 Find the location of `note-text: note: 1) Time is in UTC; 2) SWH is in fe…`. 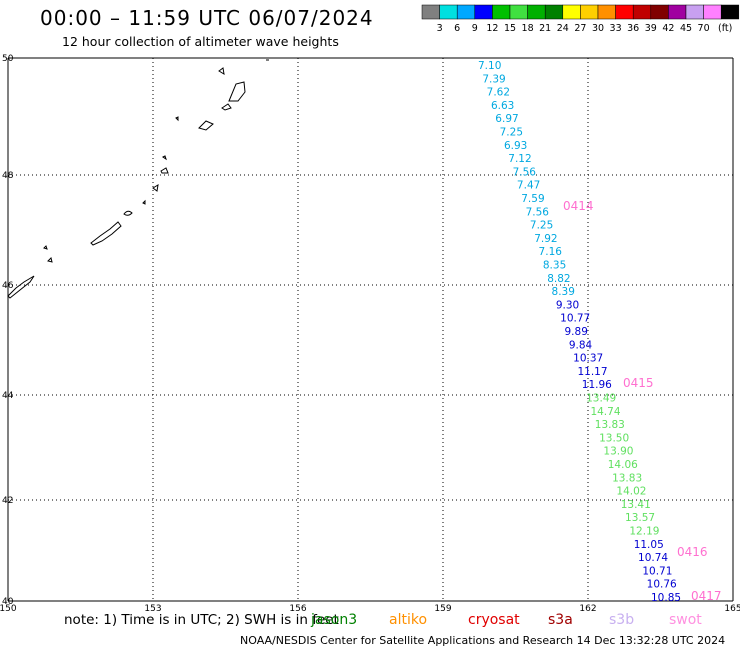

note-text: note: 1) Time is in UTC; 2) SWH is in fe… is located at coordinates (201, 620).